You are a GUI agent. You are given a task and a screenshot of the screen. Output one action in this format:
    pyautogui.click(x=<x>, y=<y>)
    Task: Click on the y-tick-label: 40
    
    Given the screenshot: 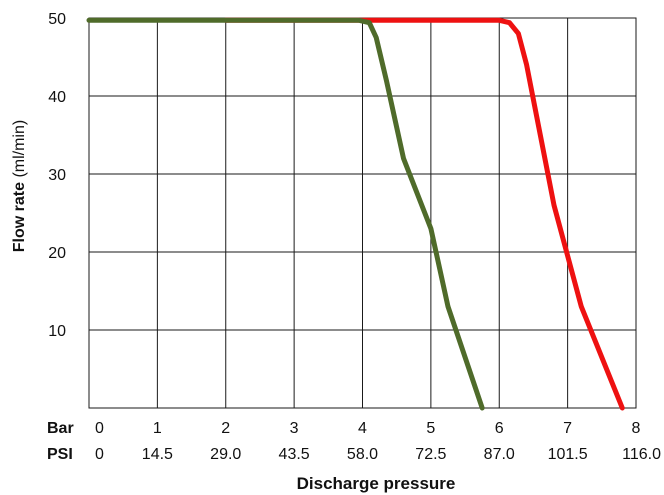 What is the action you would take?
    pyautogui.click(x=57, y=97)
    